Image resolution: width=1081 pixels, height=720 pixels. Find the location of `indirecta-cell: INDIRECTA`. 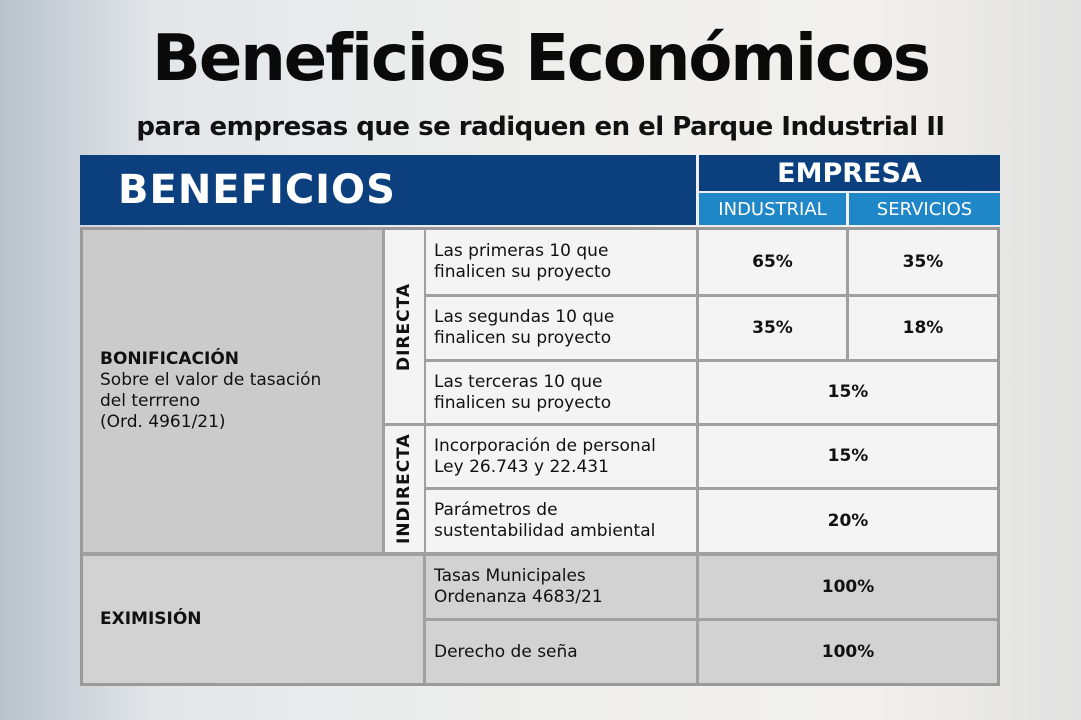

indirecta-cell: INDIRECTA is located at coordinates (404, 489).